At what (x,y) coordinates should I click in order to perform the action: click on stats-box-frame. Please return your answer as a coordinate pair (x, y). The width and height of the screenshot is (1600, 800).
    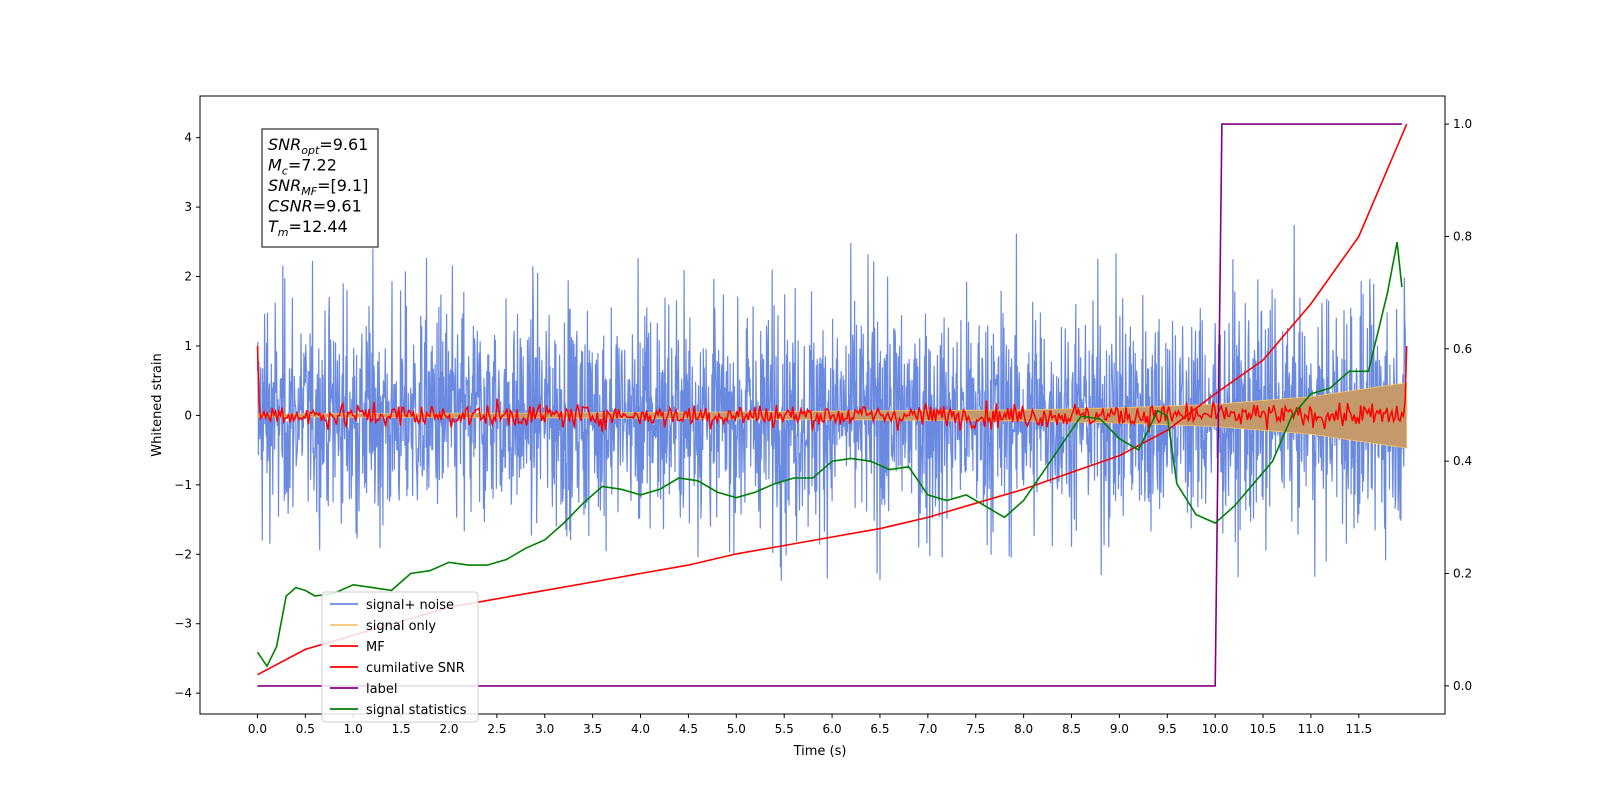
    Looking at the image, I should click on (320, 188).